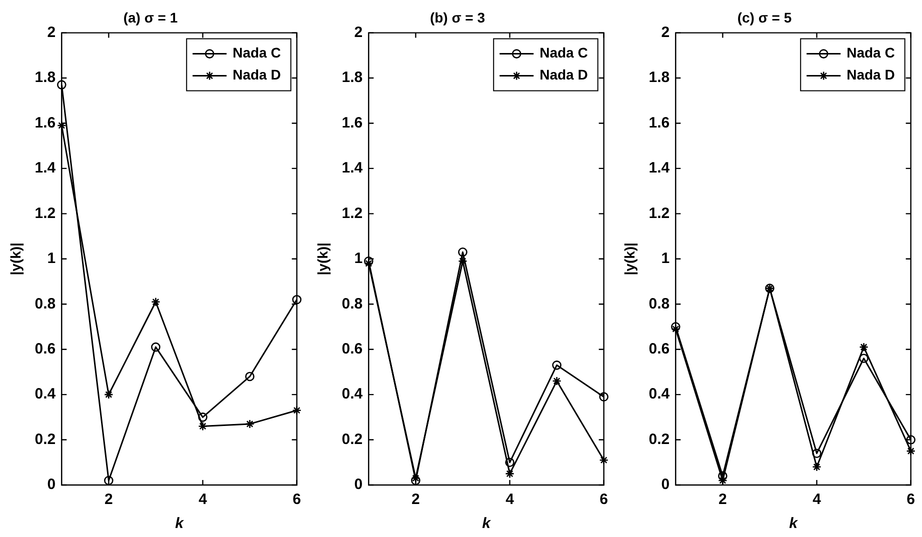 This screenshot has width=922, height=537. I want to click on chart-title: (b) σ = 3, so click(458, 17).